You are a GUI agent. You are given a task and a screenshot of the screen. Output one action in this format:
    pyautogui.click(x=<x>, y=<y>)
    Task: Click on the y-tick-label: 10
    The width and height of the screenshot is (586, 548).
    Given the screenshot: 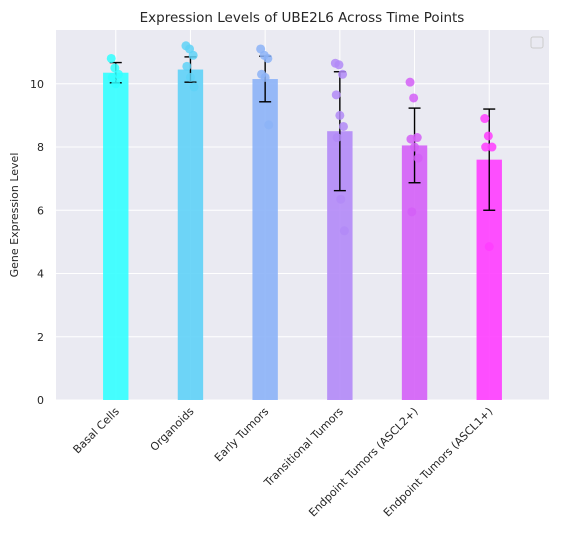 What is the action you would take?
    pyautogui.click(x=37, y=84)
    